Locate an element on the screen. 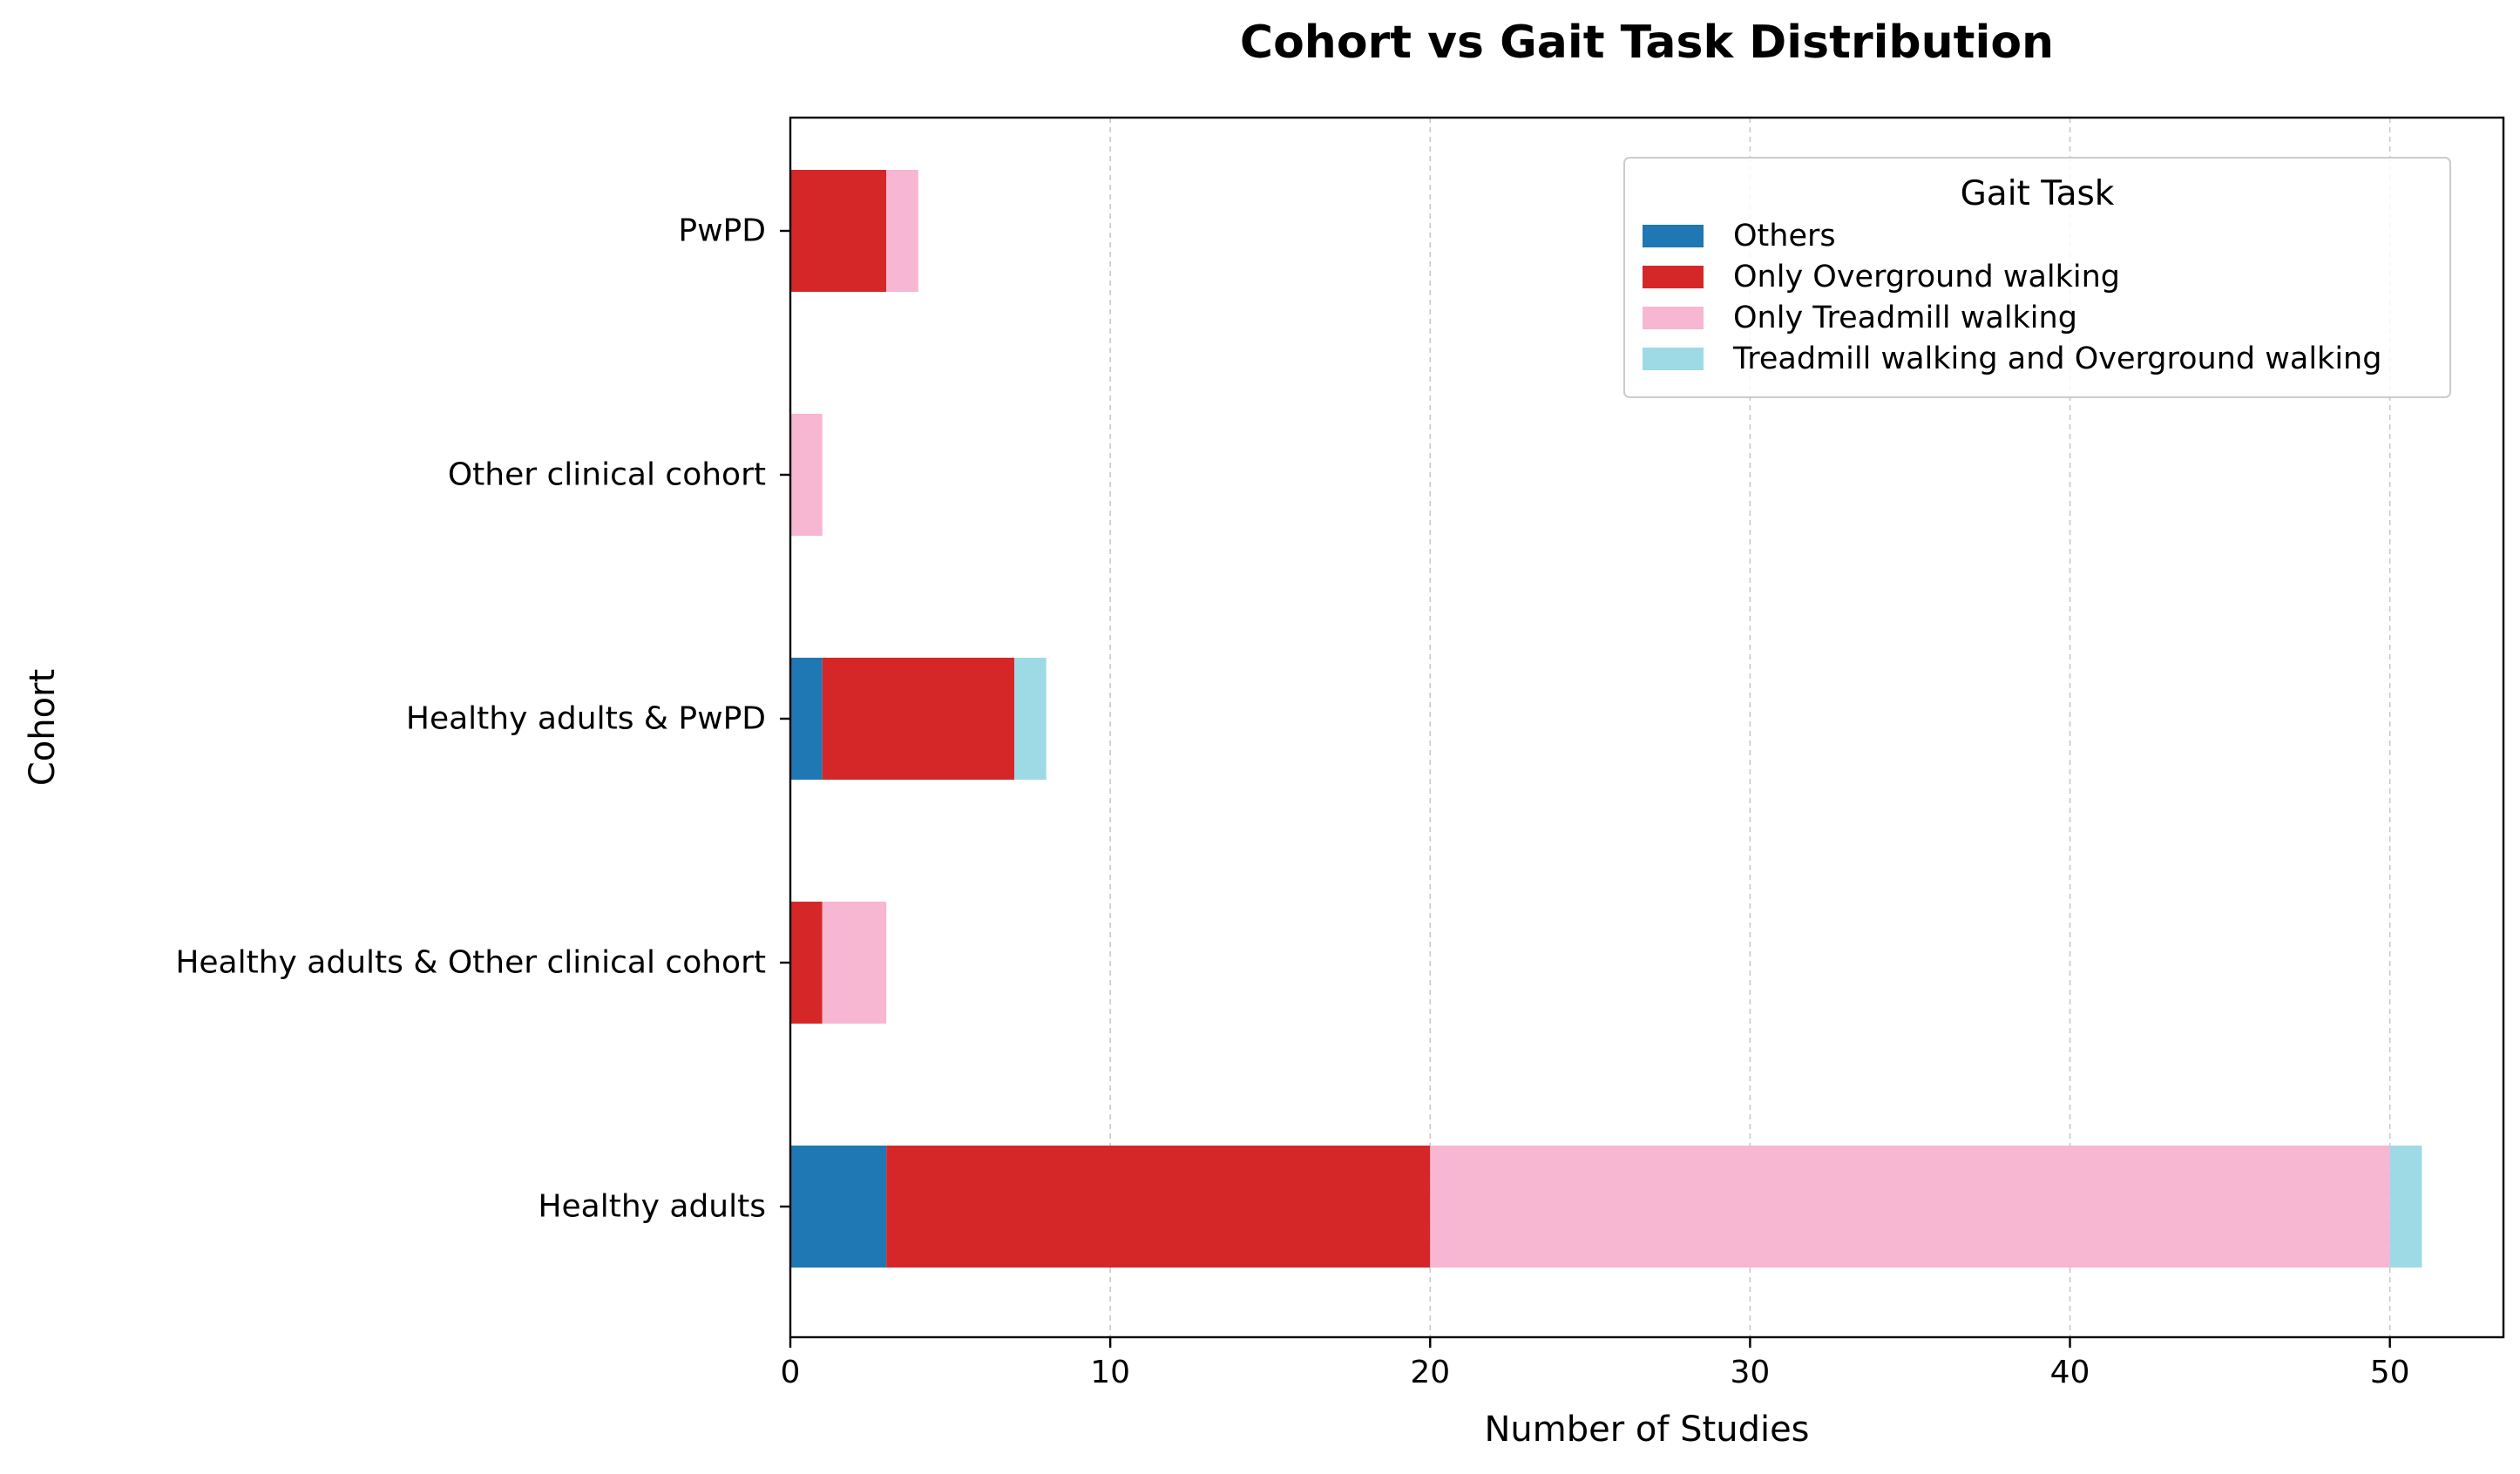 This screenshot has width=2520, height=1474. bar-pwpd-only-overground-walking is located at coordinates (838, 231).